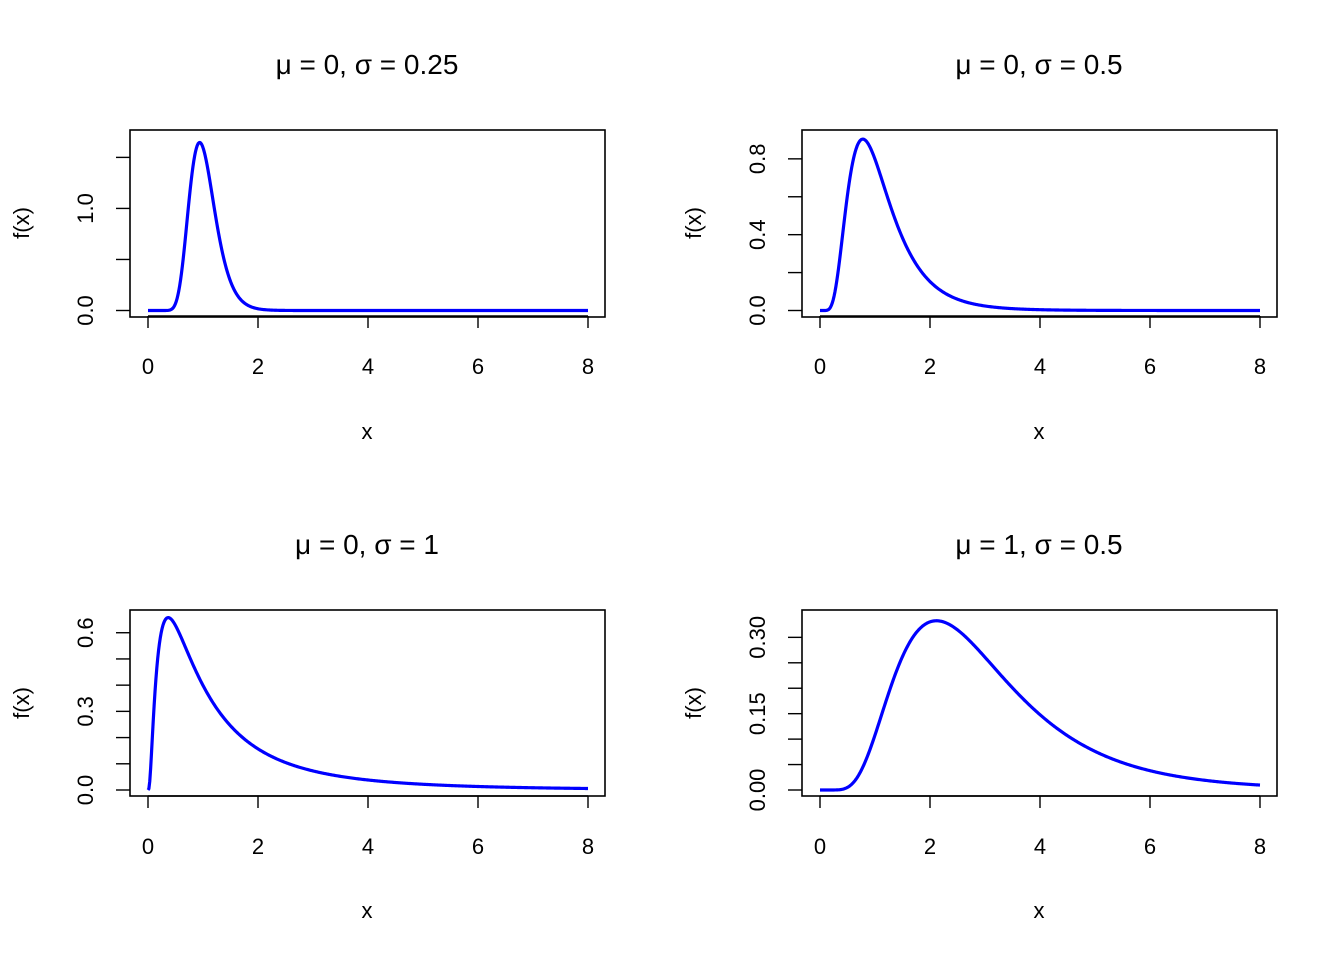 Image resolution: width=1344 pixels, height=960 pixels. I want to click on panel-title: μ = 1, σ = 0.5, so click(1038, 544).